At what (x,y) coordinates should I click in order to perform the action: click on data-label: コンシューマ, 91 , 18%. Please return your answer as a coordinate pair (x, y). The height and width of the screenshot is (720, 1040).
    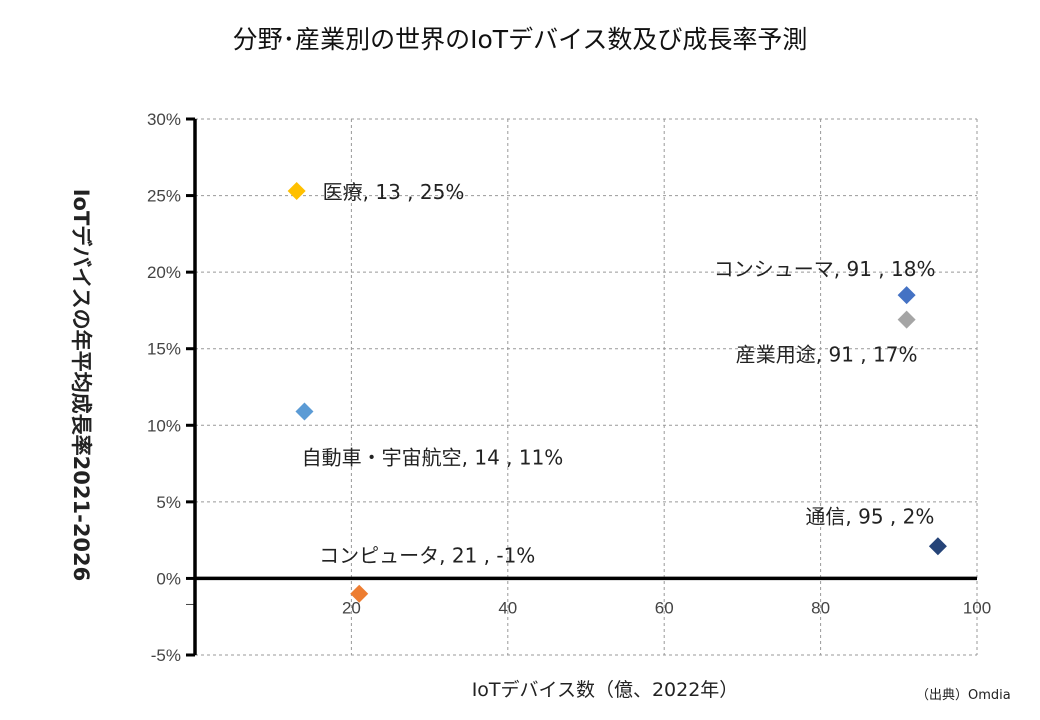
    Looking at the image, I should click on (825, 269).